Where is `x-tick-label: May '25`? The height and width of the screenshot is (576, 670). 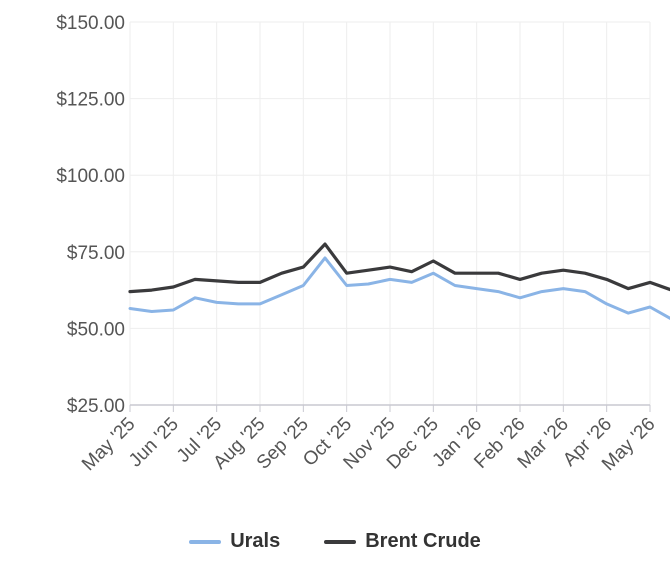
x-tick-label: May '25 is located at coordinates (108, 444).